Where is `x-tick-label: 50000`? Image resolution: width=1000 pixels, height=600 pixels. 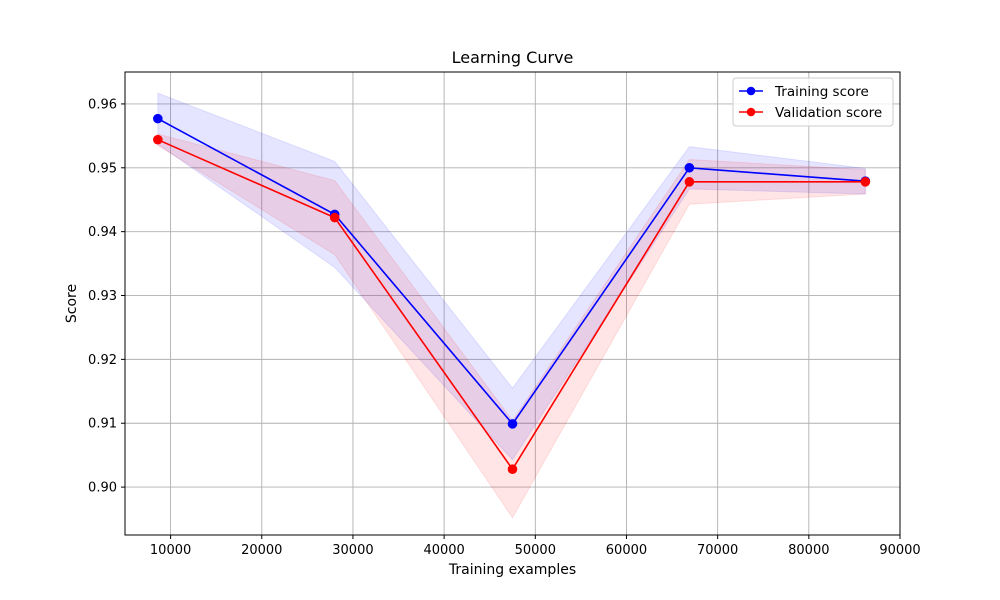 x-tick-label: 50000 is located at coordinates (535, 550).